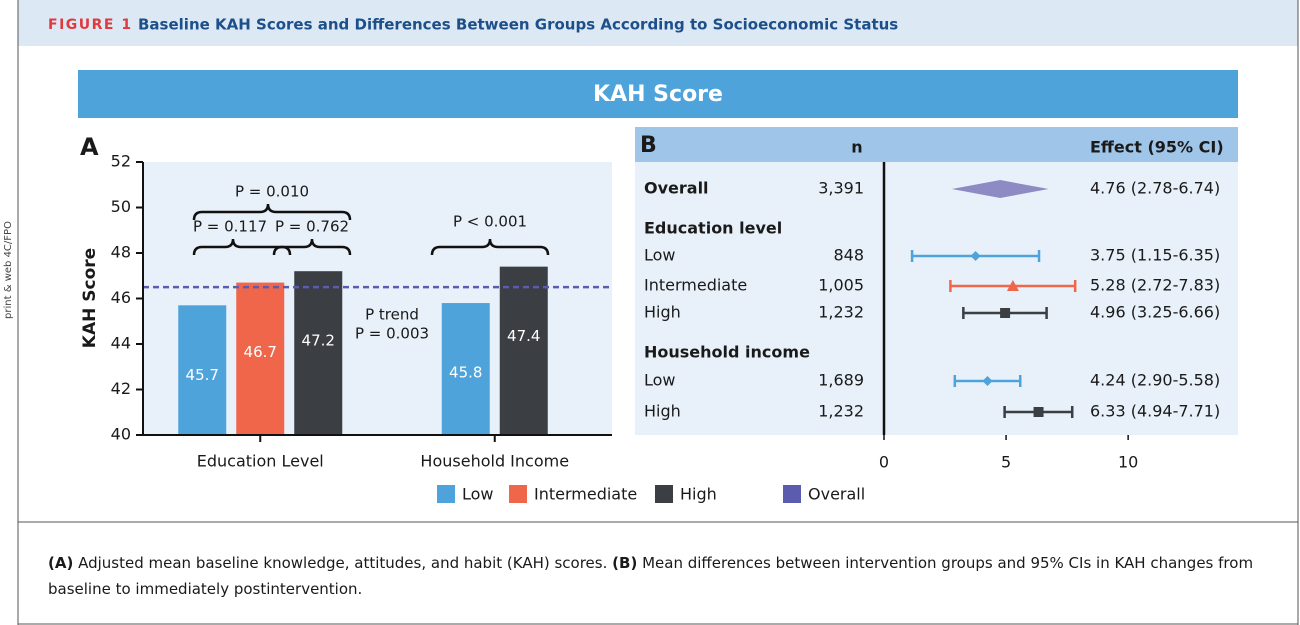 This screenshot has height=625, width=1300. Describe the element at coordinates (841, 285) in the screenshot. I see `row-n: 1,005` at that location.